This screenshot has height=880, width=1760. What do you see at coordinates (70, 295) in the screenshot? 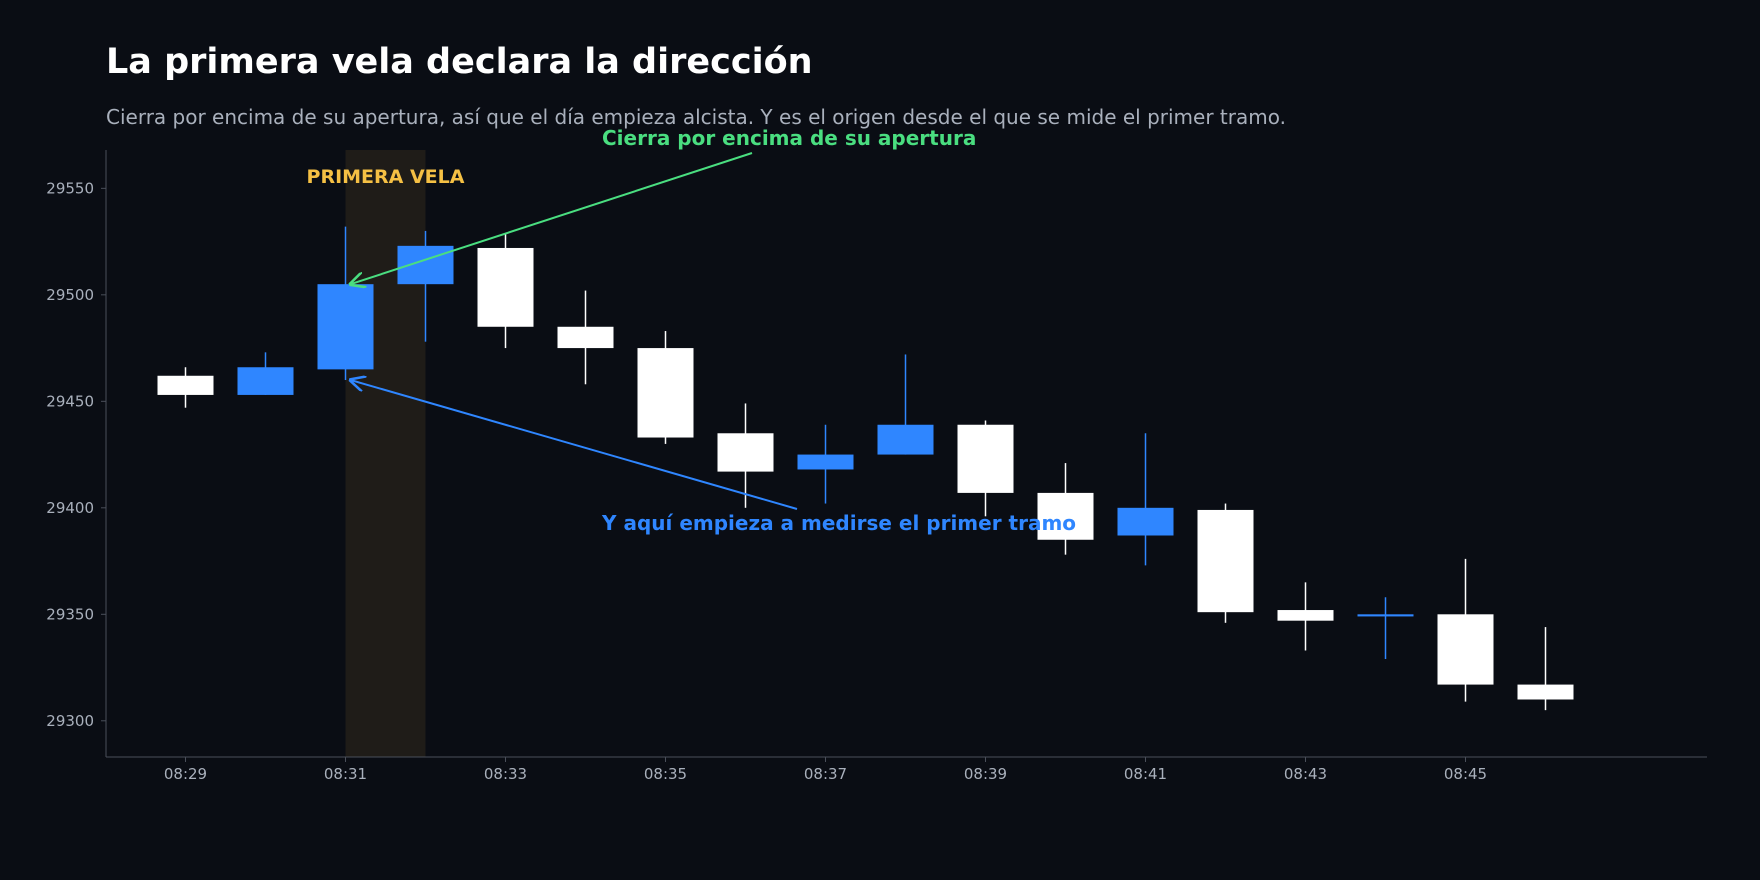
I see `y-tick-label: 29500` at bounding box center [70, 295].